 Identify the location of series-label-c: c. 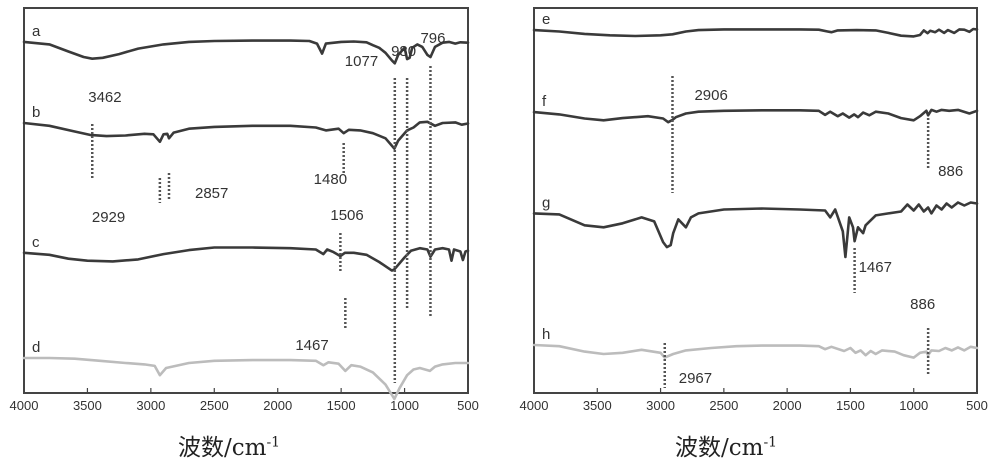
(36, 242).